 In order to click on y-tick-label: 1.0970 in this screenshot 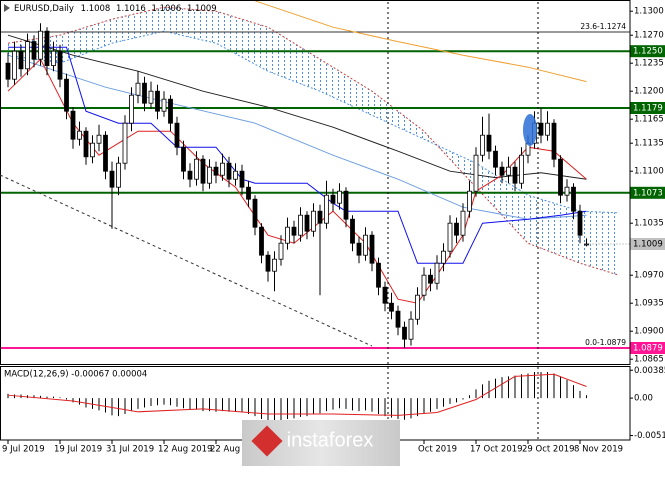, I will do `click(649, 276)`.